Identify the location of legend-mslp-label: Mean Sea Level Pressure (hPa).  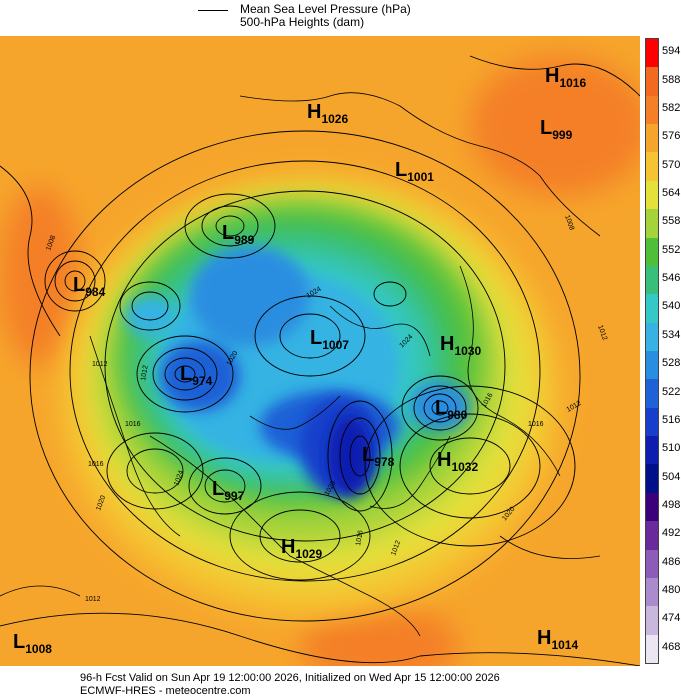
(325, 9).